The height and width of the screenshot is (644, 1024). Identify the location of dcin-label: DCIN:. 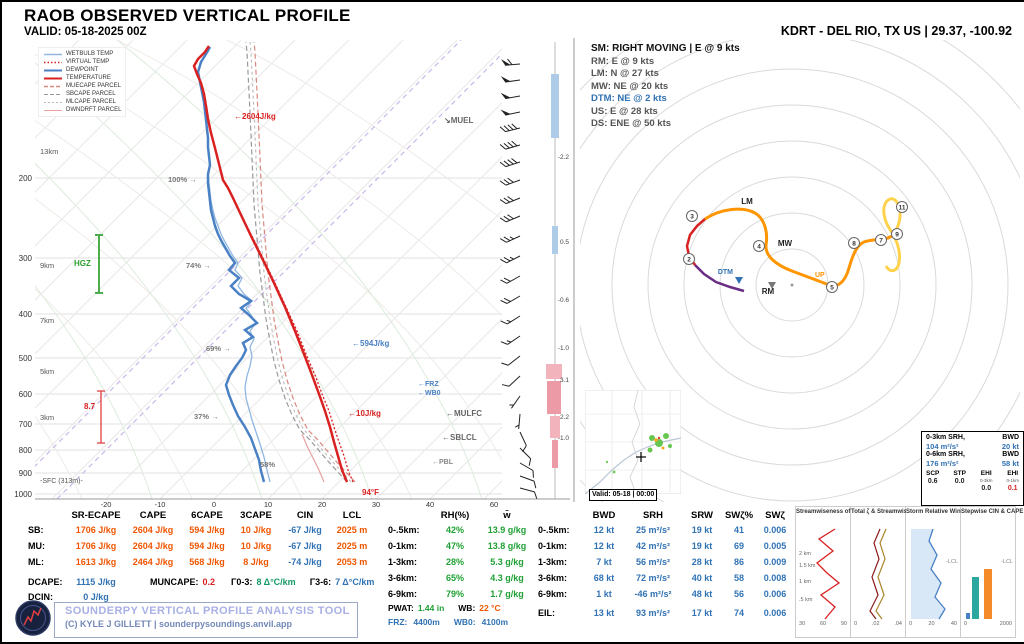
(40, 597).